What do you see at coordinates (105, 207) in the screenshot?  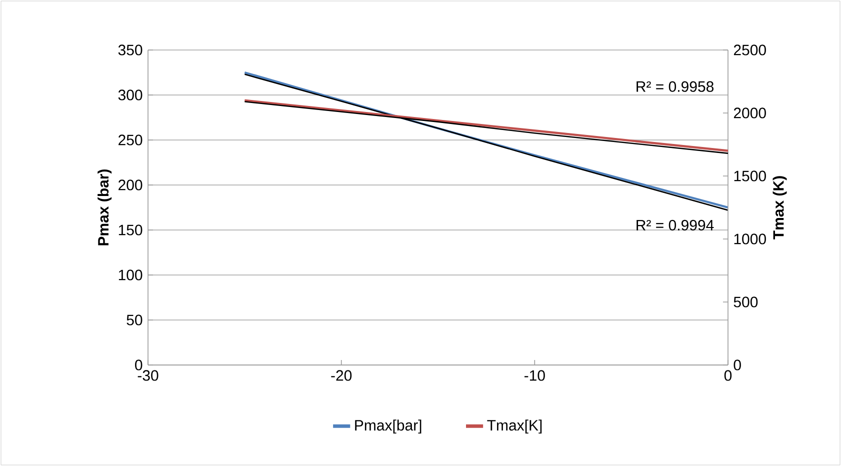 I see `y-axis-title: Pmax (bar)` at bounding box center [105, 207].